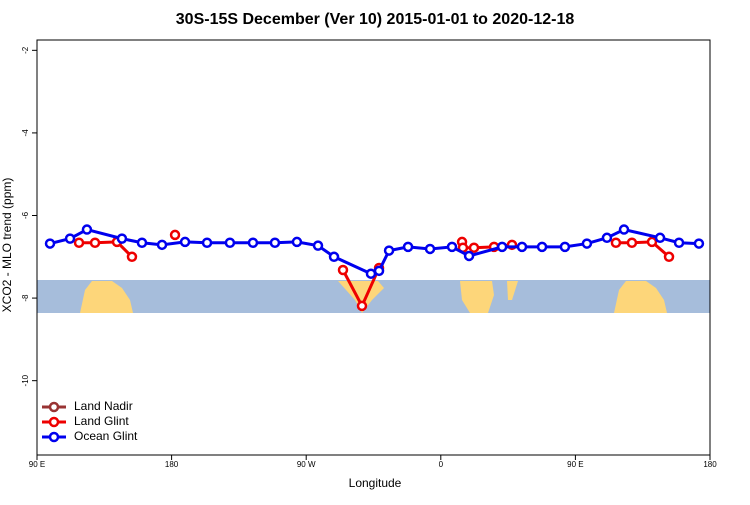  What do you see at coordinates (101, 421) in the screenshot?
I see `legend-label: Land Glint` at bounding box center [101, 421].